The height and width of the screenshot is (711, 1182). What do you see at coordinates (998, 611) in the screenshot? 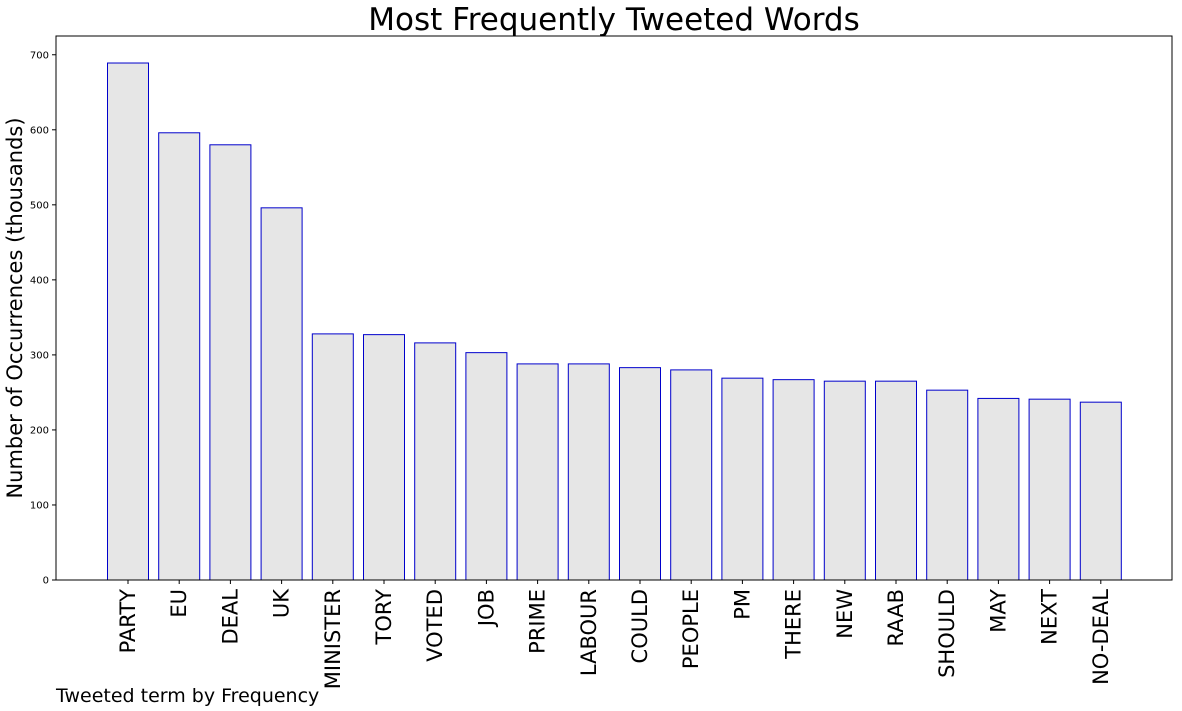
I see `x-tick-label: MAY` at bounding box center [998, 611].